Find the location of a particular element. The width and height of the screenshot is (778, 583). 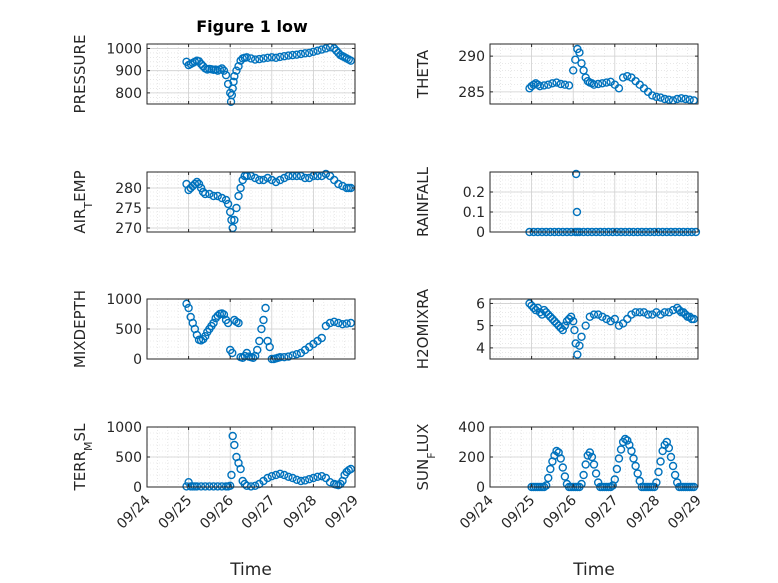

y-axis-label: RAINFALL is located at coordinates (423, 201).